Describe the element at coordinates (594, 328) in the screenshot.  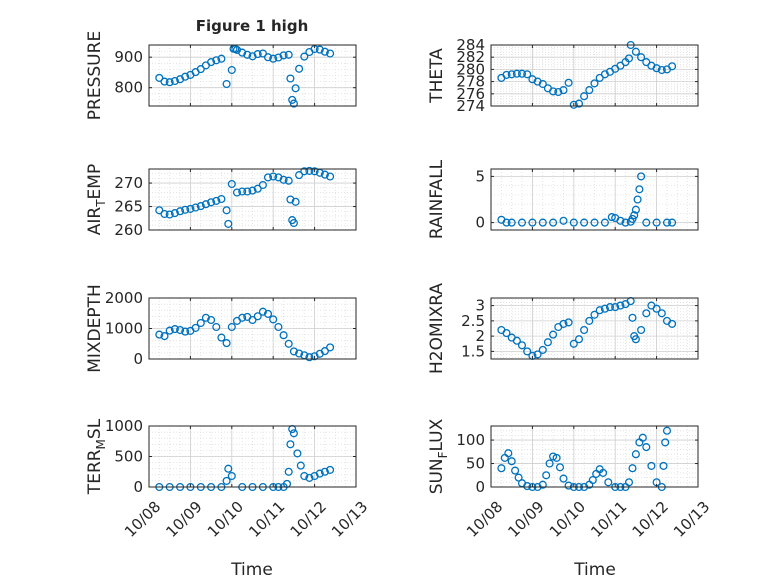
I see `axes-box` at that location.